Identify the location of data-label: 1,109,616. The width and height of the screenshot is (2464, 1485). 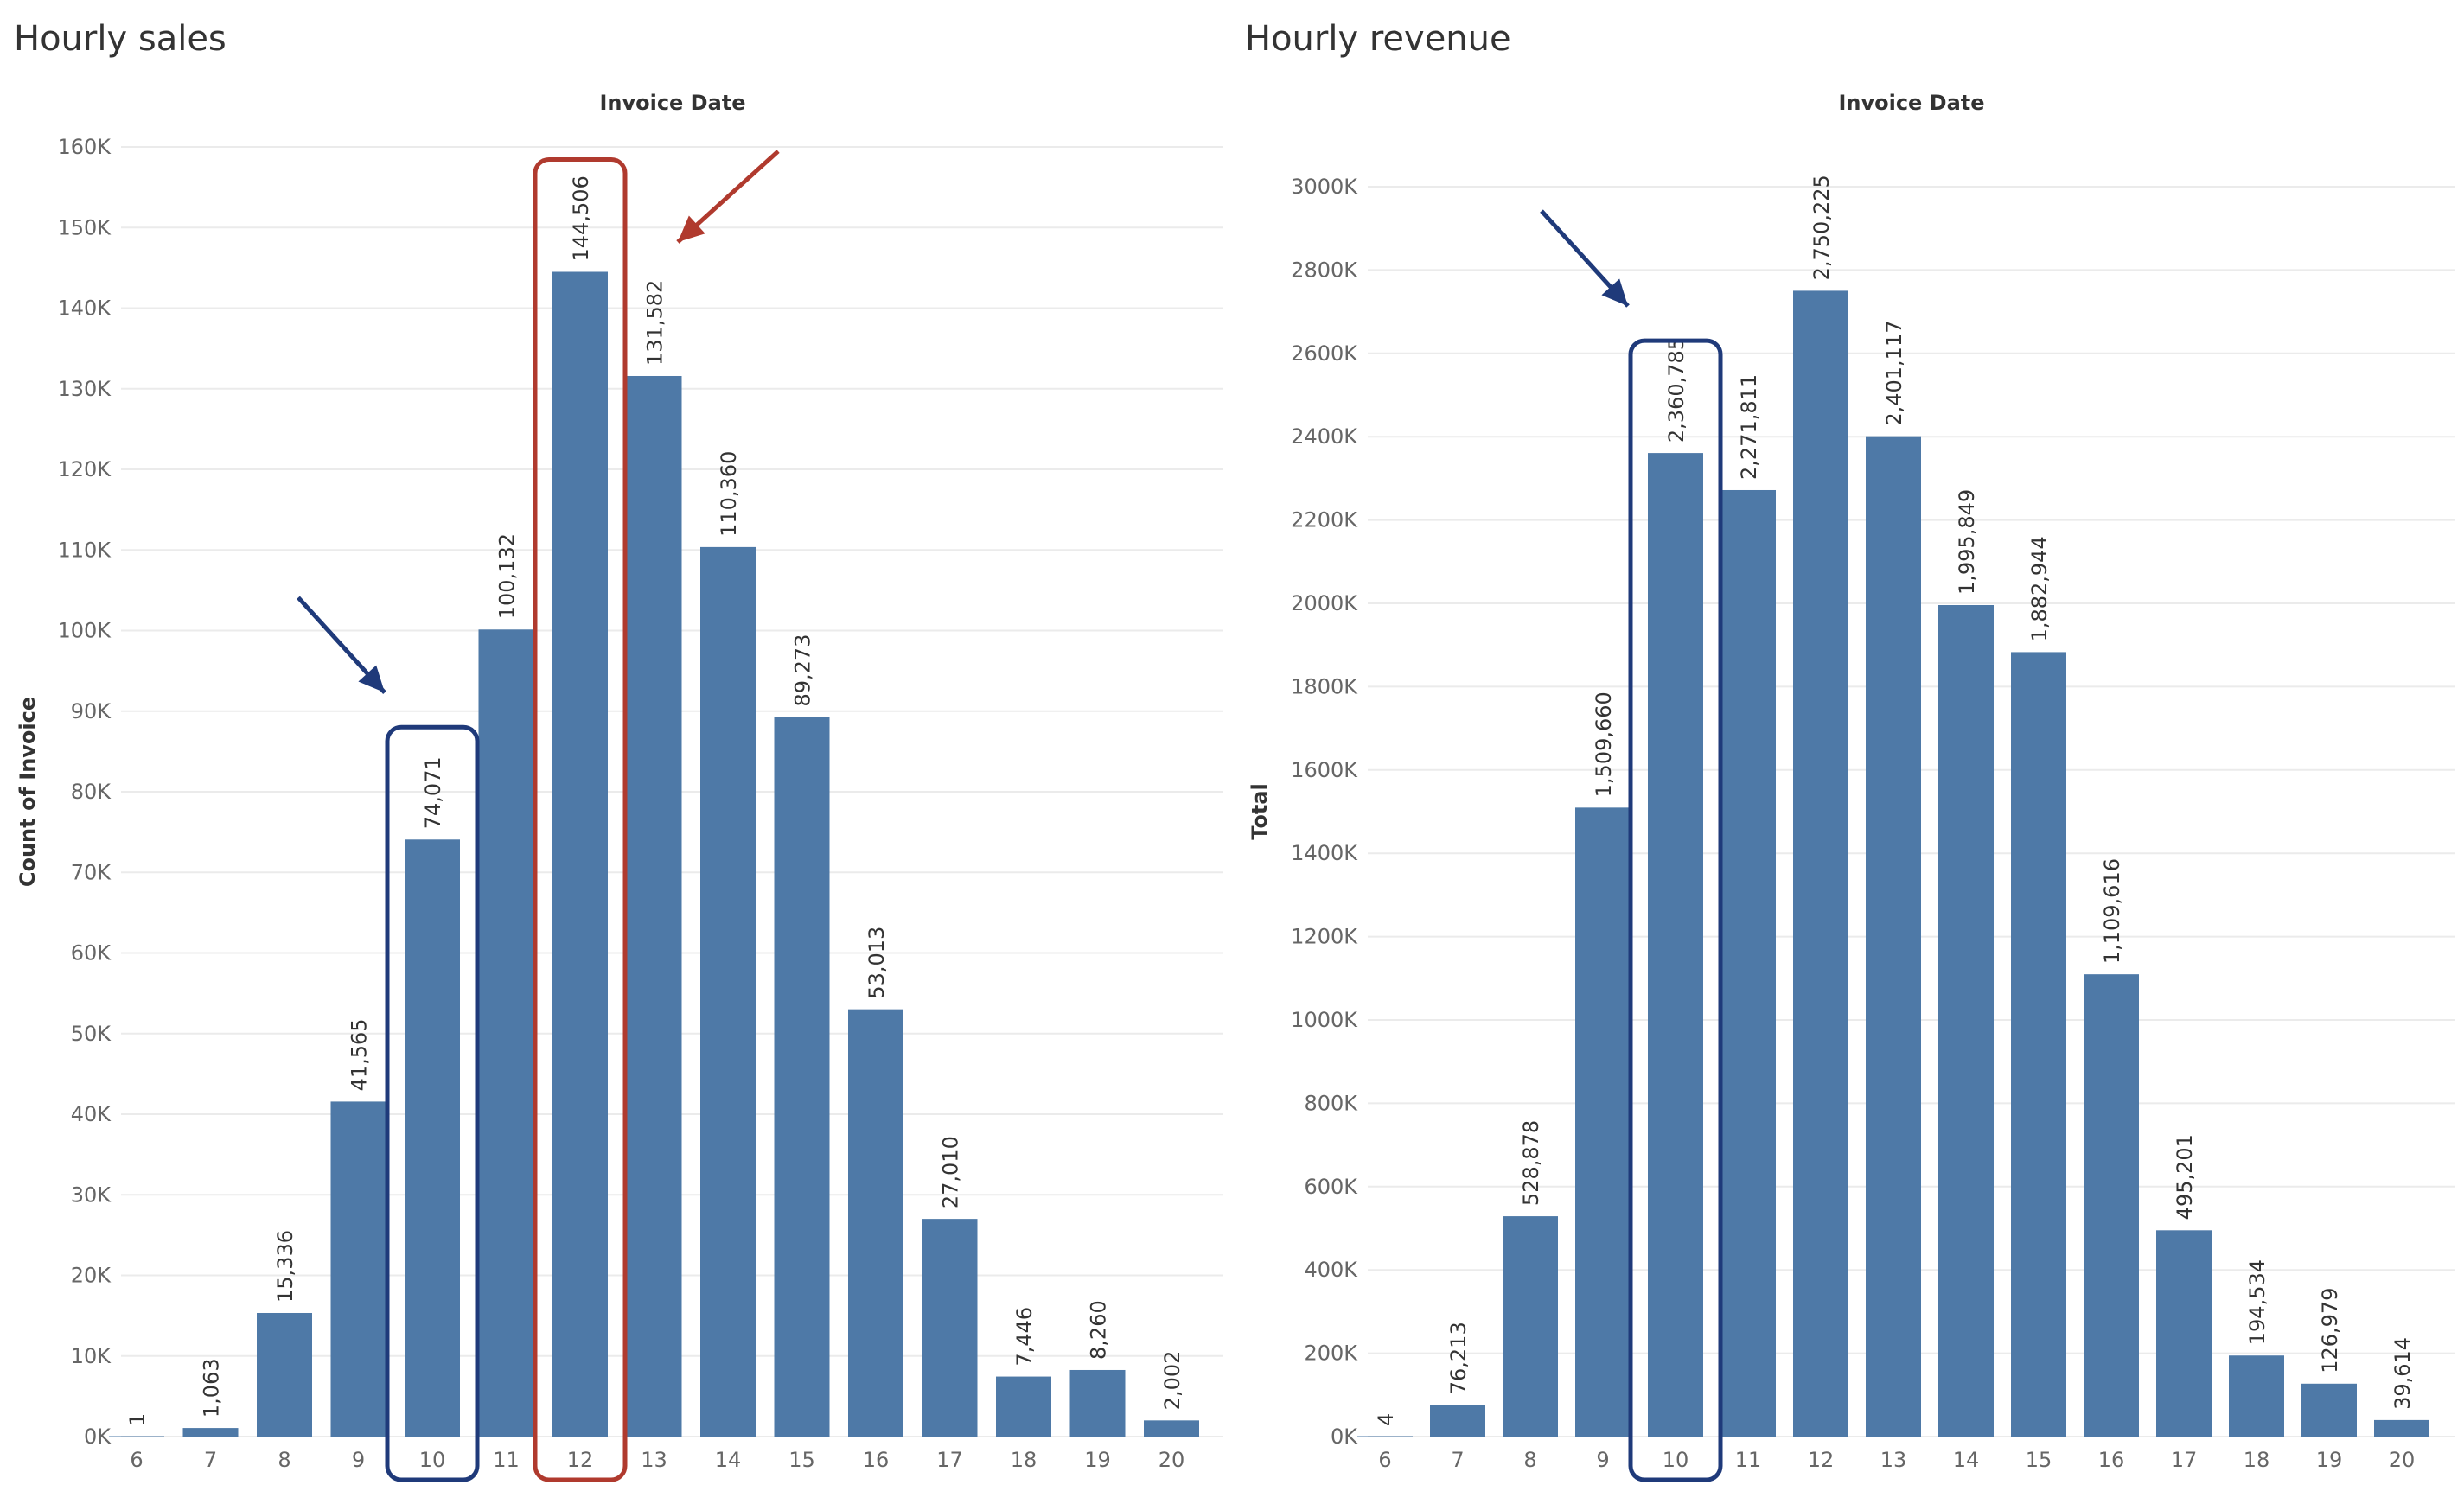
(2112, 911).